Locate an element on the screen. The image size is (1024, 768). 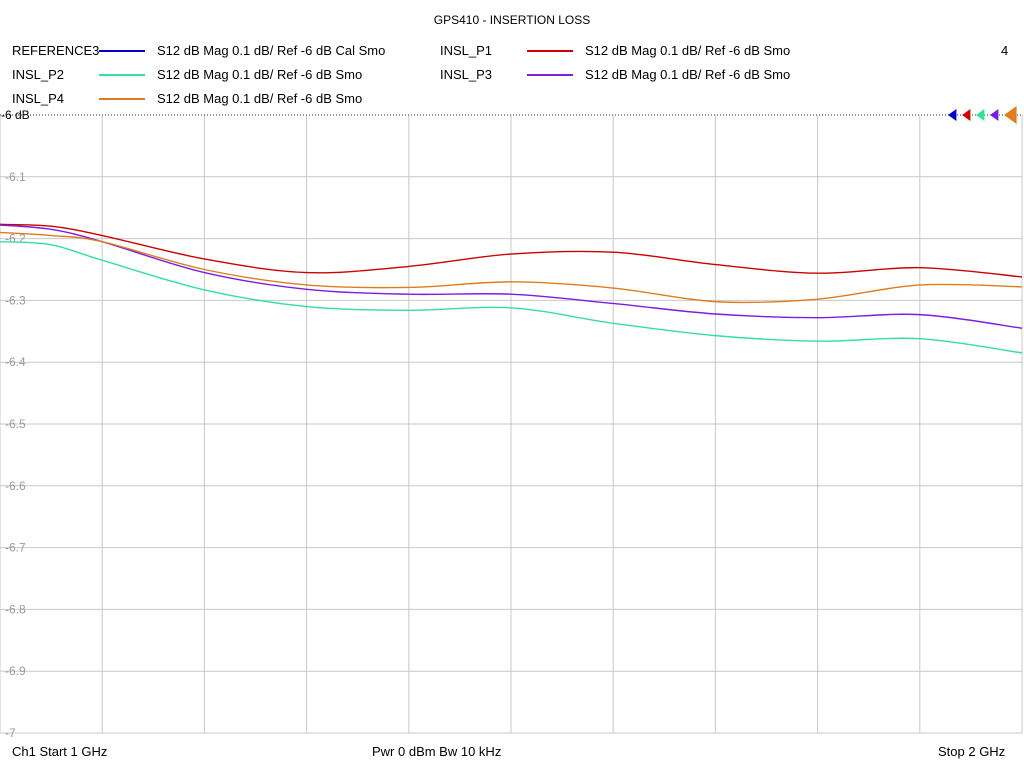
legend-series-name: INSL_P4 is located at coordinates (38, 98).